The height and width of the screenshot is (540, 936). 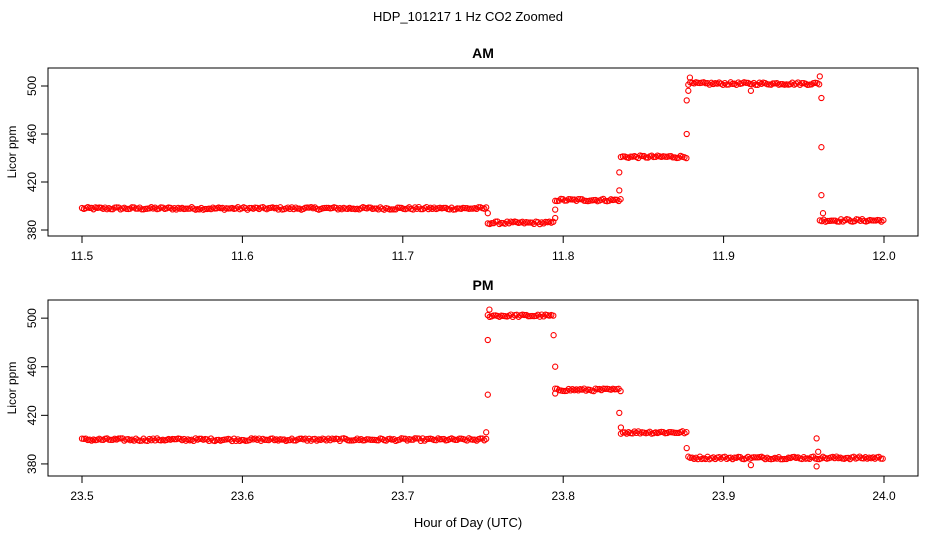 What do you see at coordinates (32, 318) in the screenshot?
I see `y-tick-label: 500` at bounding box center [32, 318].